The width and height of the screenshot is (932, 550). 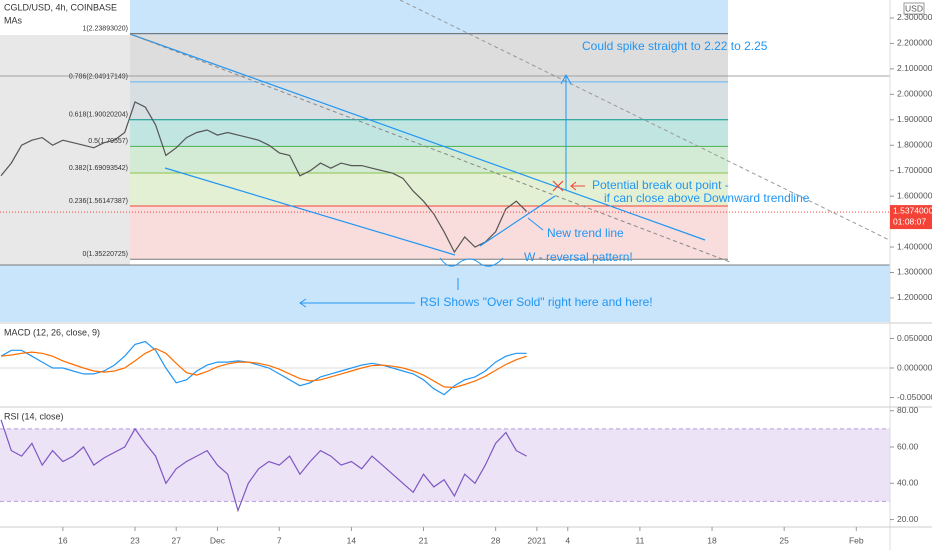 What do you see at coordinates (536, 540) in the screenshot?
I see `x-tick-label: 2021` at bounding box center [536, 540].